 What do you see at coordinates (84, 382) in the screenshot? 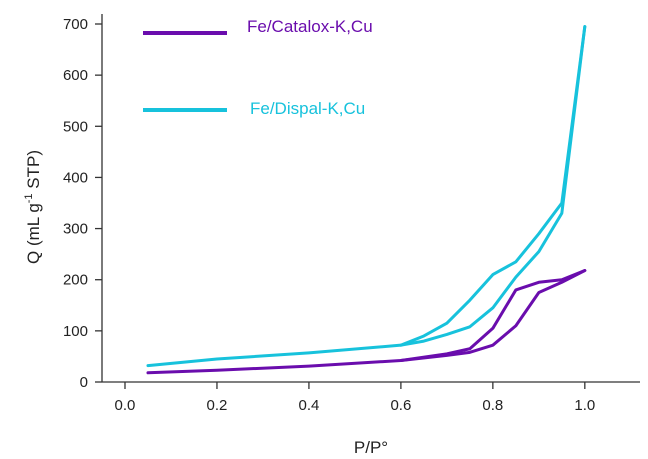
I see `y-tick-label: 0` at bounding box center [84, 382].